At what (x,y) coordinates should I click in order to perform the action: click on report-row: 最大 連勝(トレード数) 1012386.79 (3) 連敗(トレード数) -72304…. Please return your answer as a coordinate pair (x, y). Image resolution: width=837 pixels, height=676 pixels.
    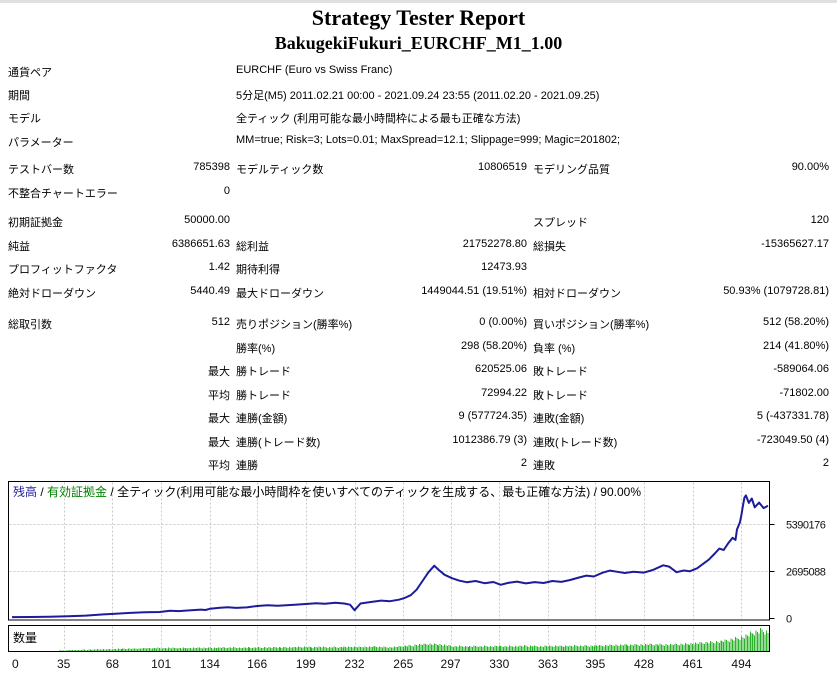
    Looking at the image, I should click on (418, 441).